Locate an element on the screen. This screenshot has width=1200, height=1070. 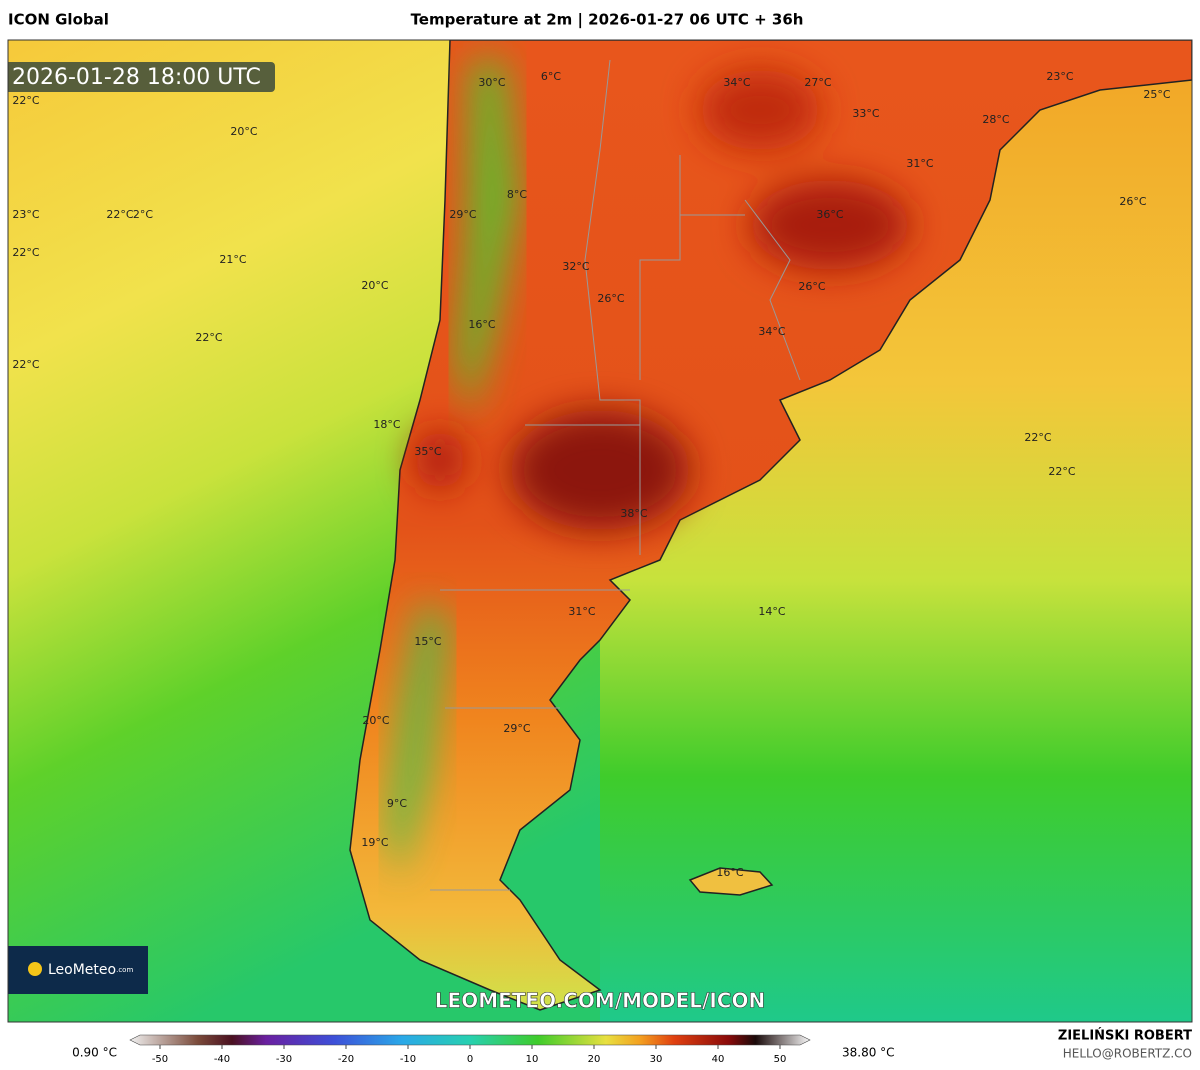
temp-label: 21°C is located at coordinates (232, 259).